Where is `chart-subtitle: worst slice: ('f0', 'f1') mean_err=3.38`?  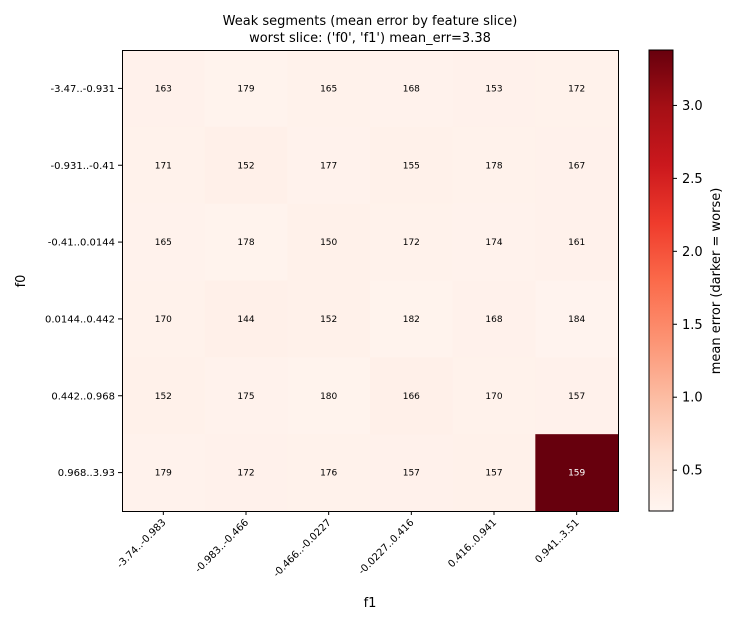 chart-subtitle: worst slice: ('f0', 'f1') mean_err=3.38 is located at coordinates (370, 38).